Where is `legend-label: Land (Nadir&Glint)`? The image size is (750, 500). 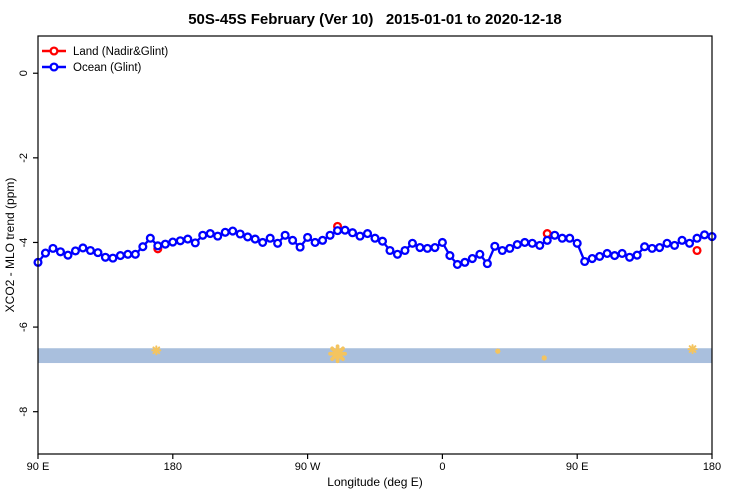
legend-label: Land (Nadir&Glint) is located at coordinates (120, 52).